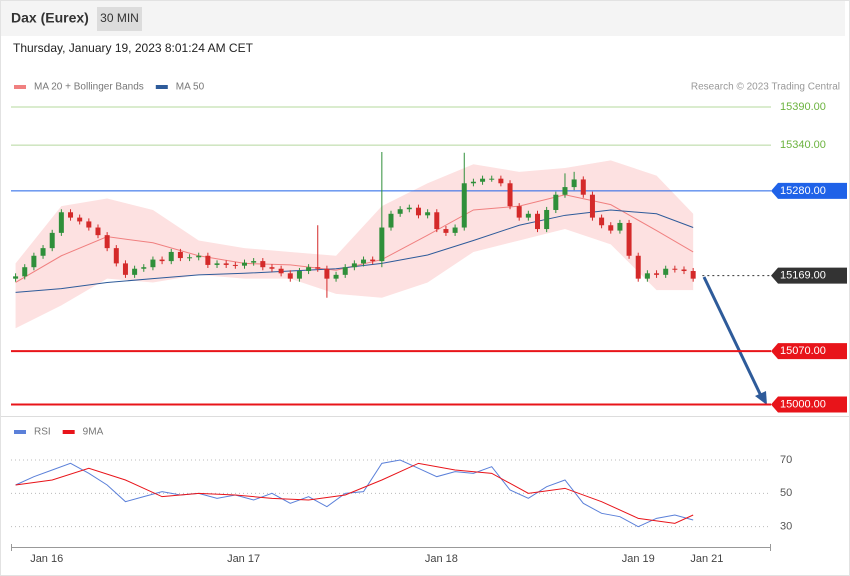 The width and height of the screenshot is (850, 576). Describe the element at coordinates (50, 18) in the screenshot. I see `instrument-title: Dax (Eurex)` at that location.